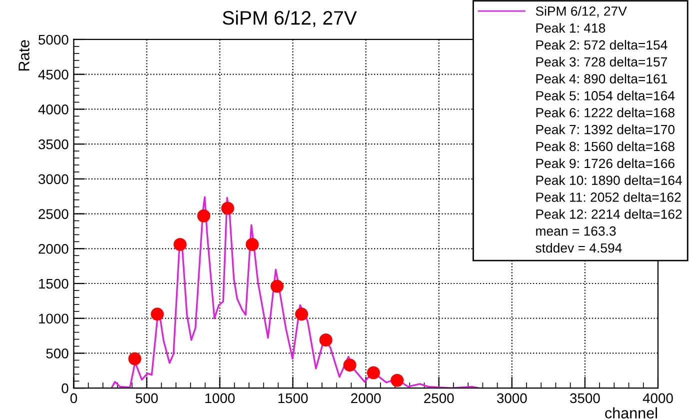 The height and width of the screenshot is (420, 689). What do you see at coordinates (605, 163) in the screenshot?
I see `annotation: Peak 9: 1726 delta=166` at bounding box center [605, 163].